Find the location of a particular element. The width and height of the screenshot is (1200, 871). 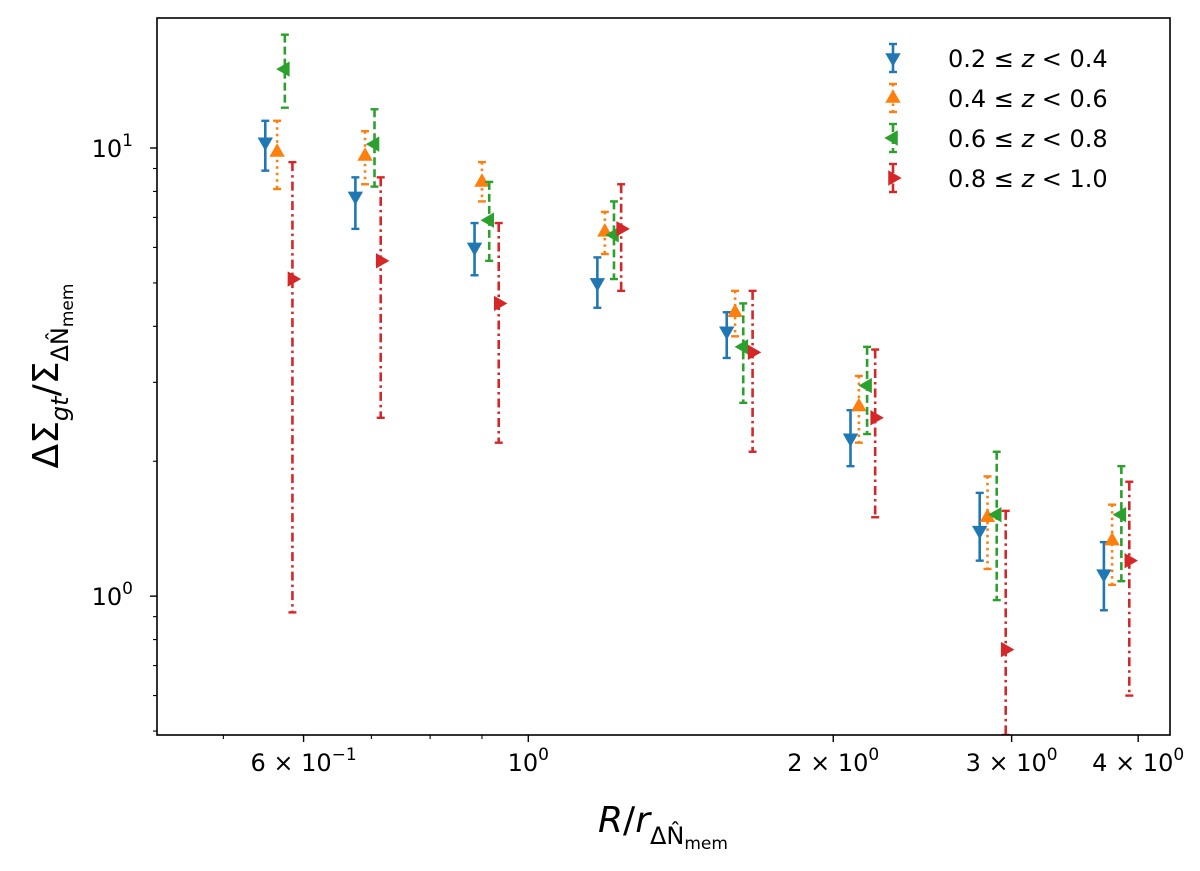

x-tick-label: 6 × 10⁻¹ is located at coordinates (303, 761).